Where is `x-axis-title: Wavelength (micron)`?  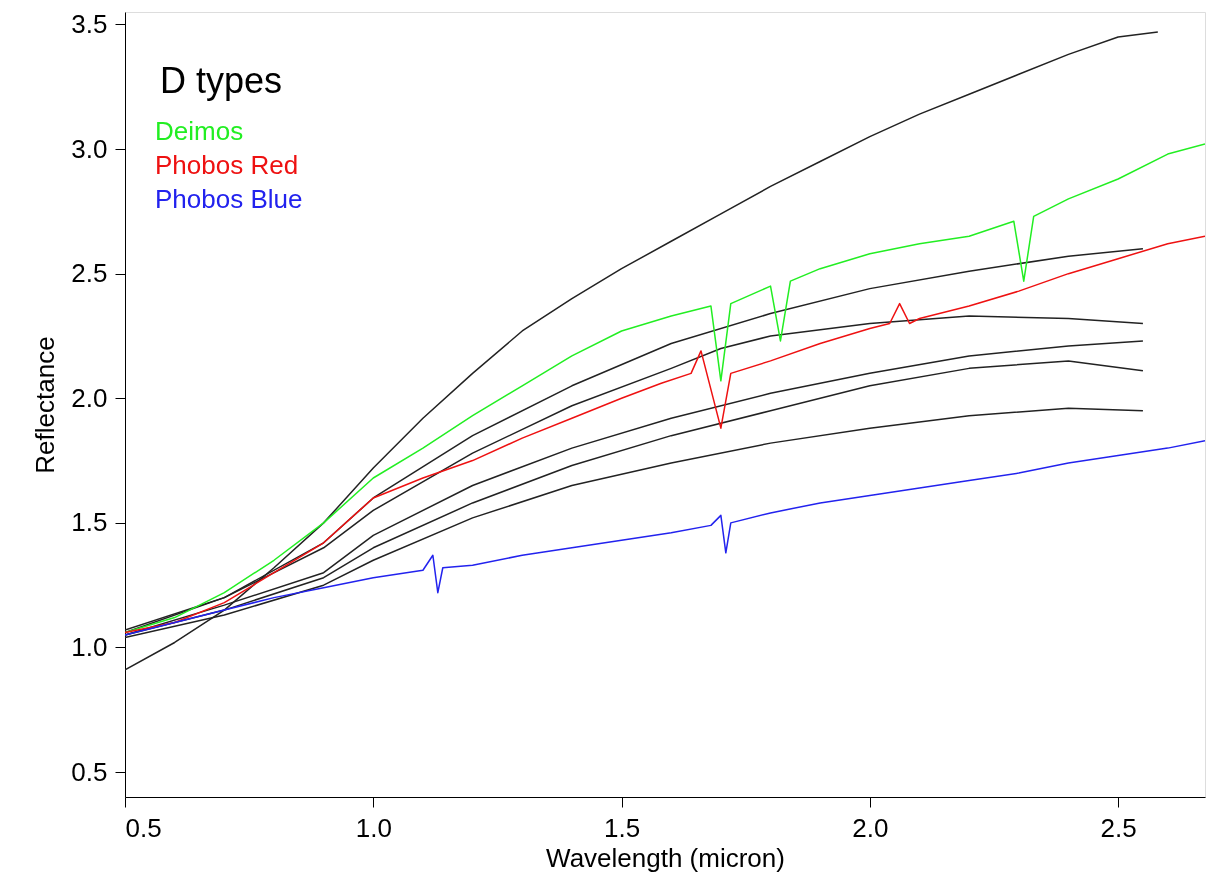 x-axis-title: Wavelength (micron) is located at coordinates (665, 857).